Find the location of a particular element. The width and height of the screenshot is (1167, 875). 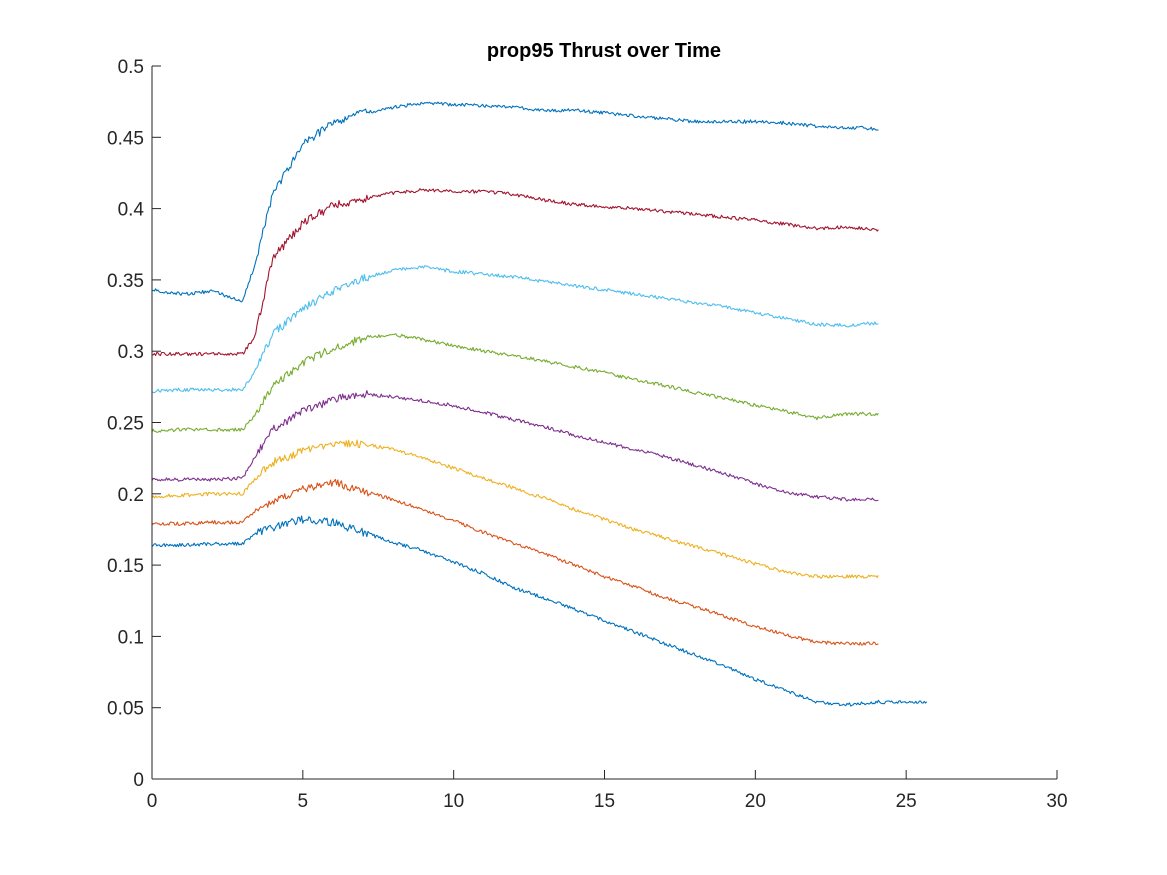

x-tick-label: 20 is located at coordinates (755, 801).